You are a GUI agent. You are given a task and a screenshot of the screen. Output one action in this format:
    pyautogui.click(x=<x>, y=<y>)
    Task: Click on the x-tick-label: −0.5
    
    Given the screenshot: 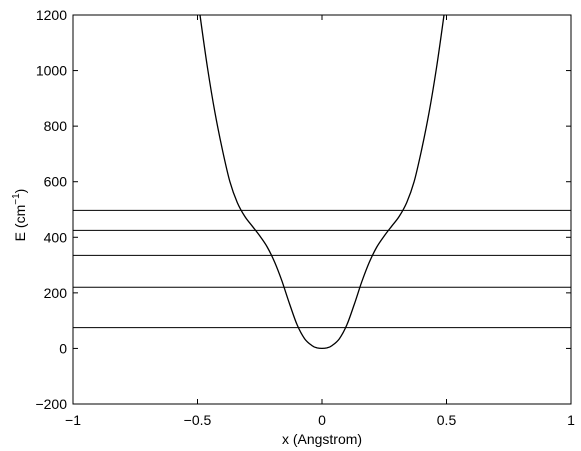 What is the action you would take?
    pyautogui.click(x=198, y=420)
    